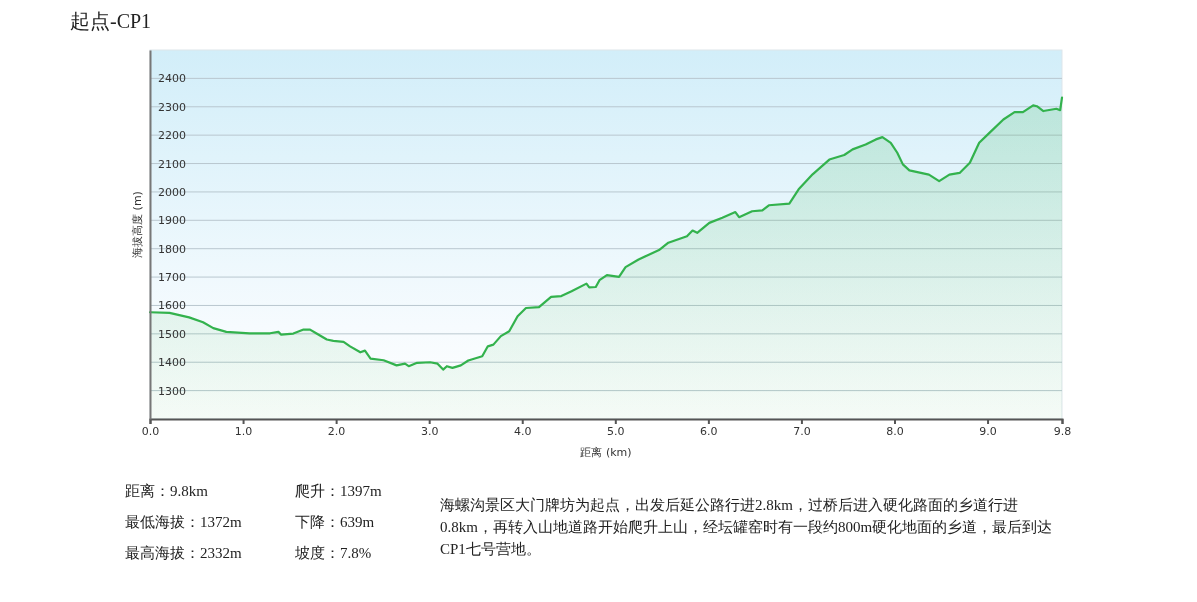  What do you see at coordinates (336, 431) in the screenshot?
I see `x-tick-label: 2.0` at bounding box center [336, 431].